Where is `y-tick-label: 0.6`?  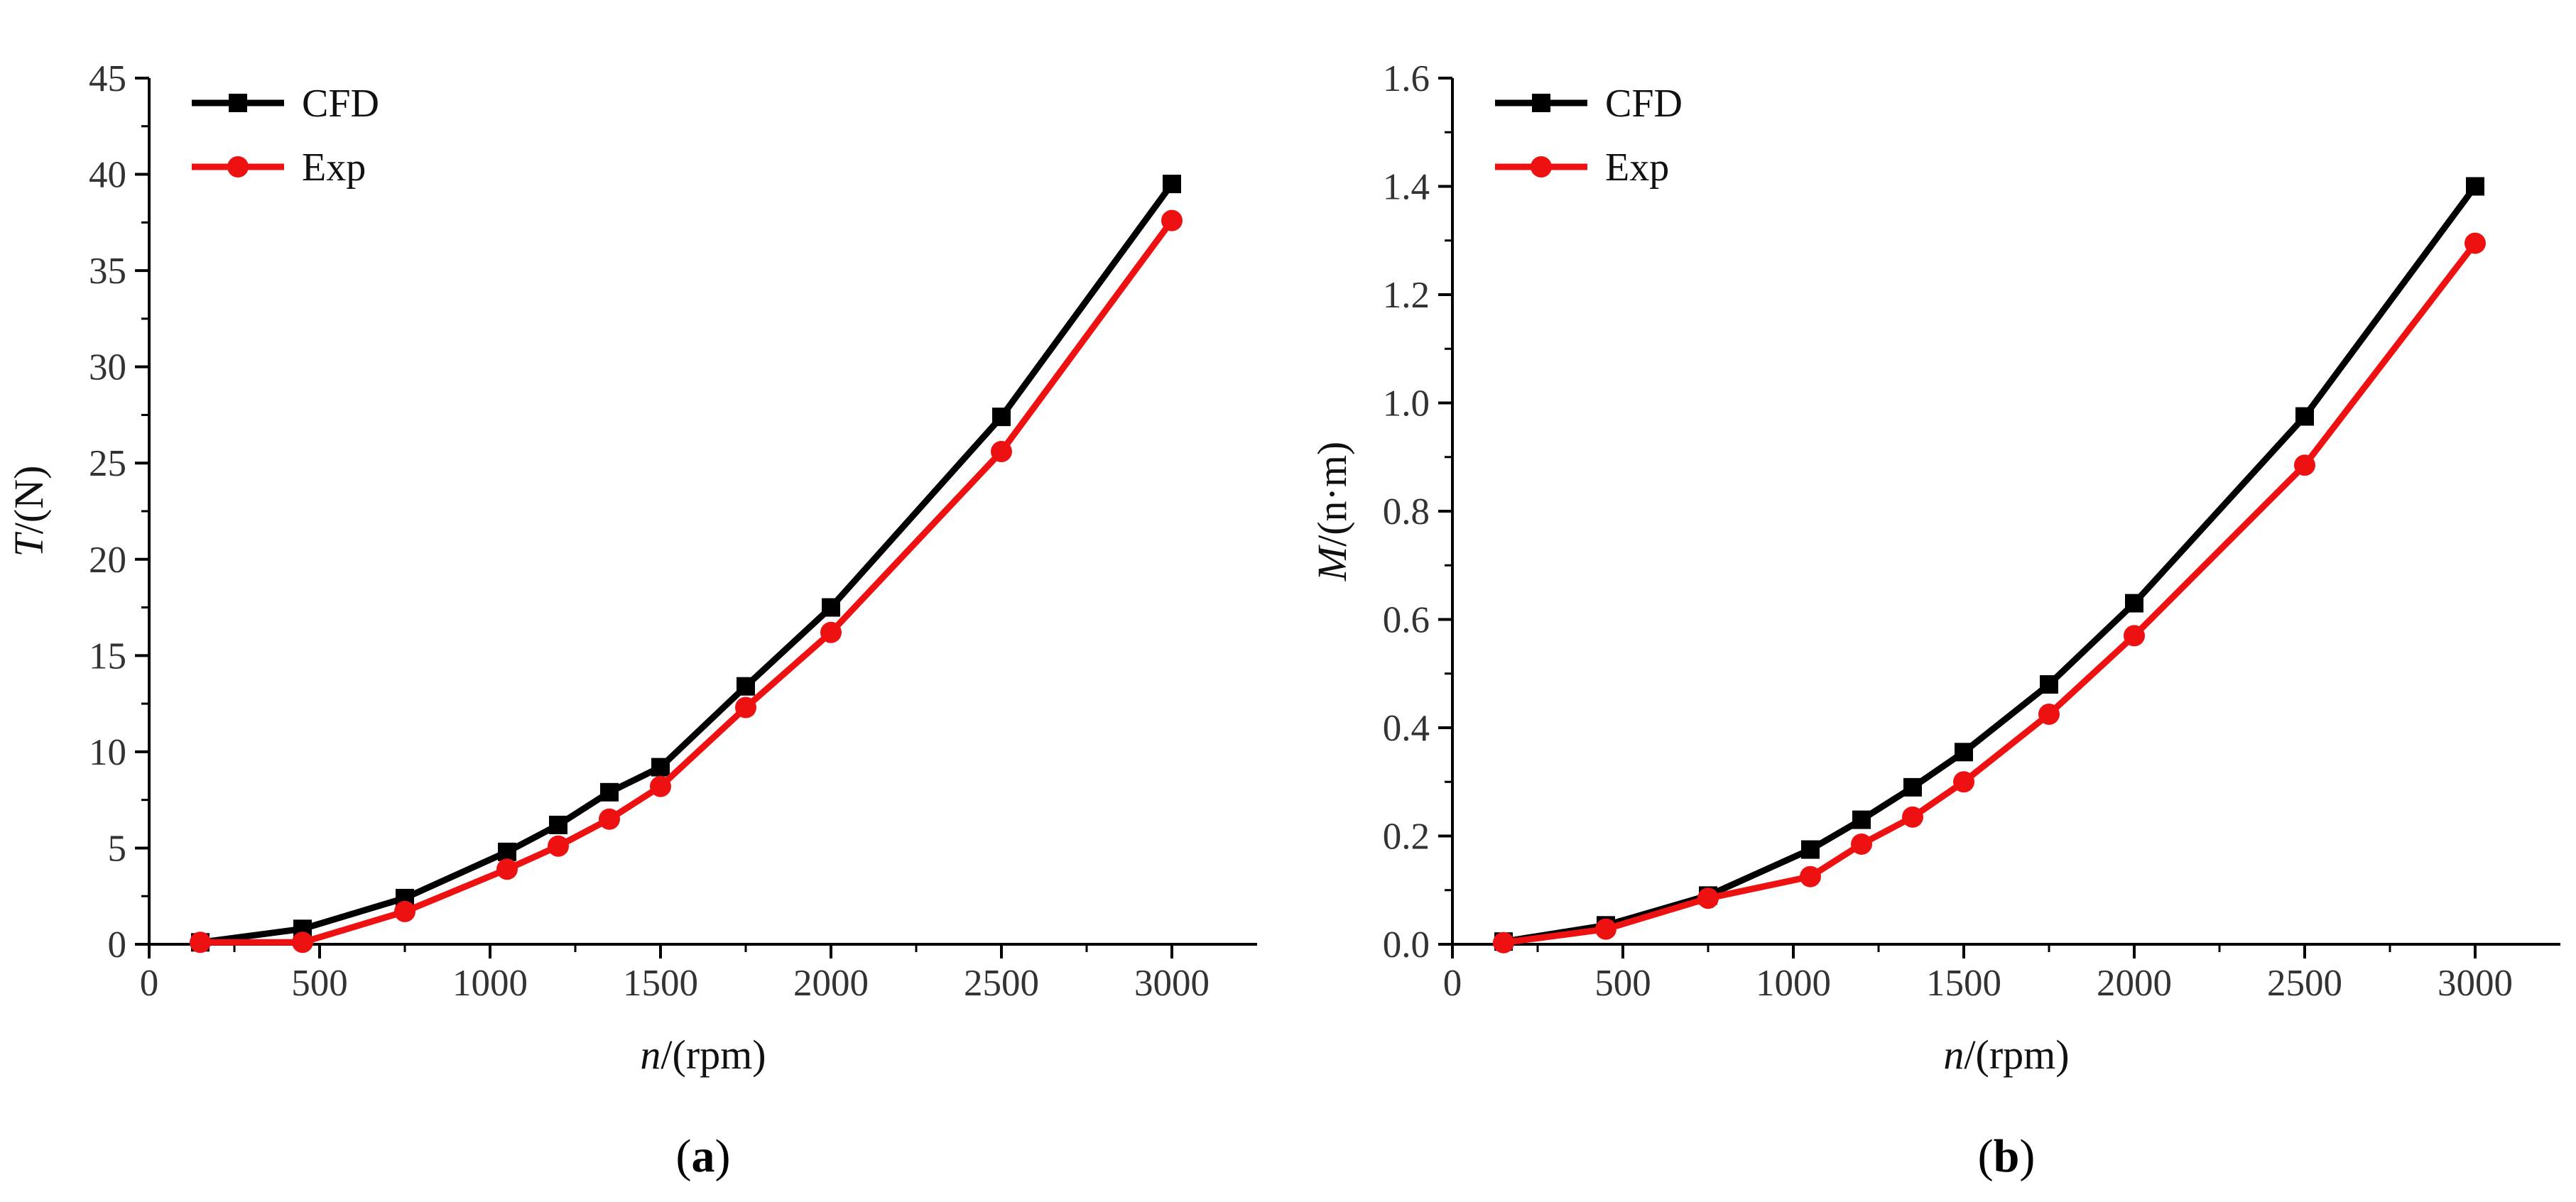
y-tick-label: 0.6 is located at coordinates (1406, 621).